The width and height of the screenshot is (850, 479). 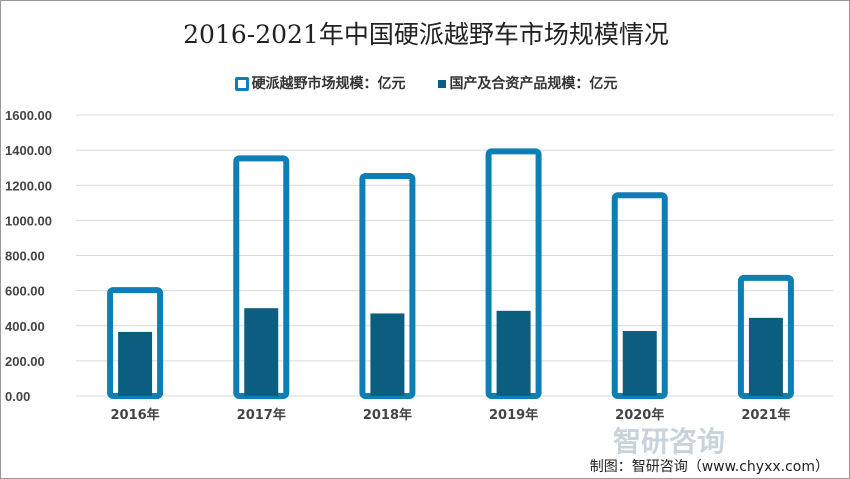 What do you see at coordinates (25, 361) in the screenshot?
I see `y-tick-label: 200.00` at bounding box center [25, 361].